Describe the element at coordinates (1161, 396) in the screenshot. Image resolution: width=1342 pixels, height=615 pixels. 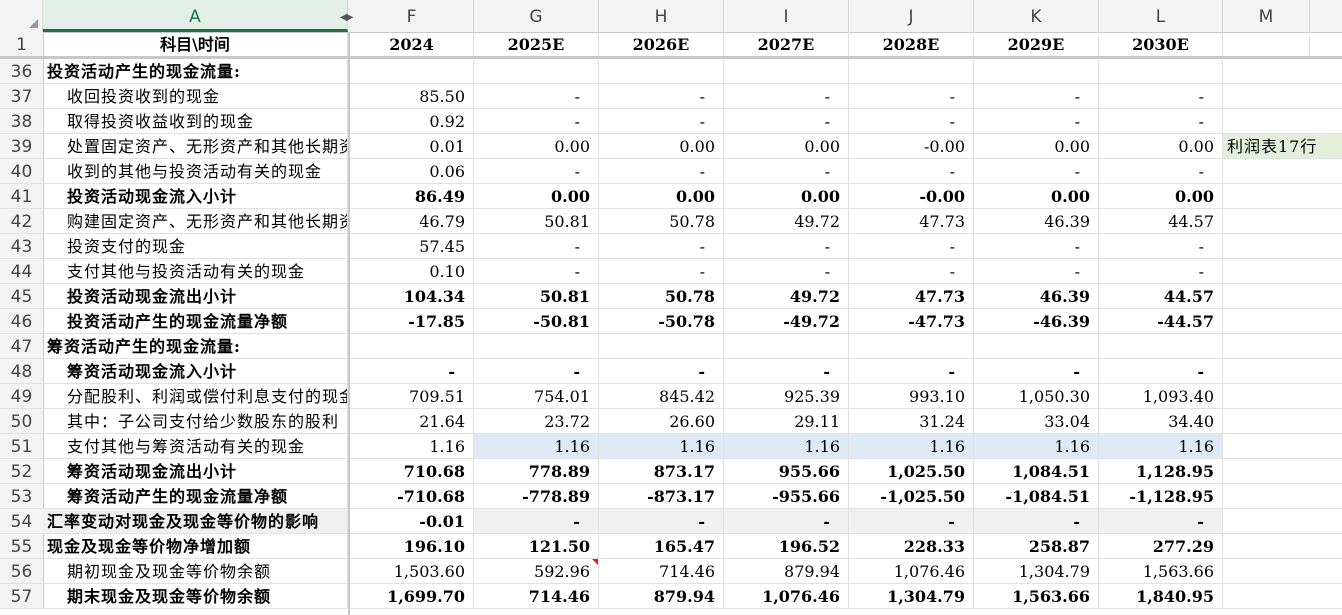
I see `value-cell: 1,093.40` at that location.